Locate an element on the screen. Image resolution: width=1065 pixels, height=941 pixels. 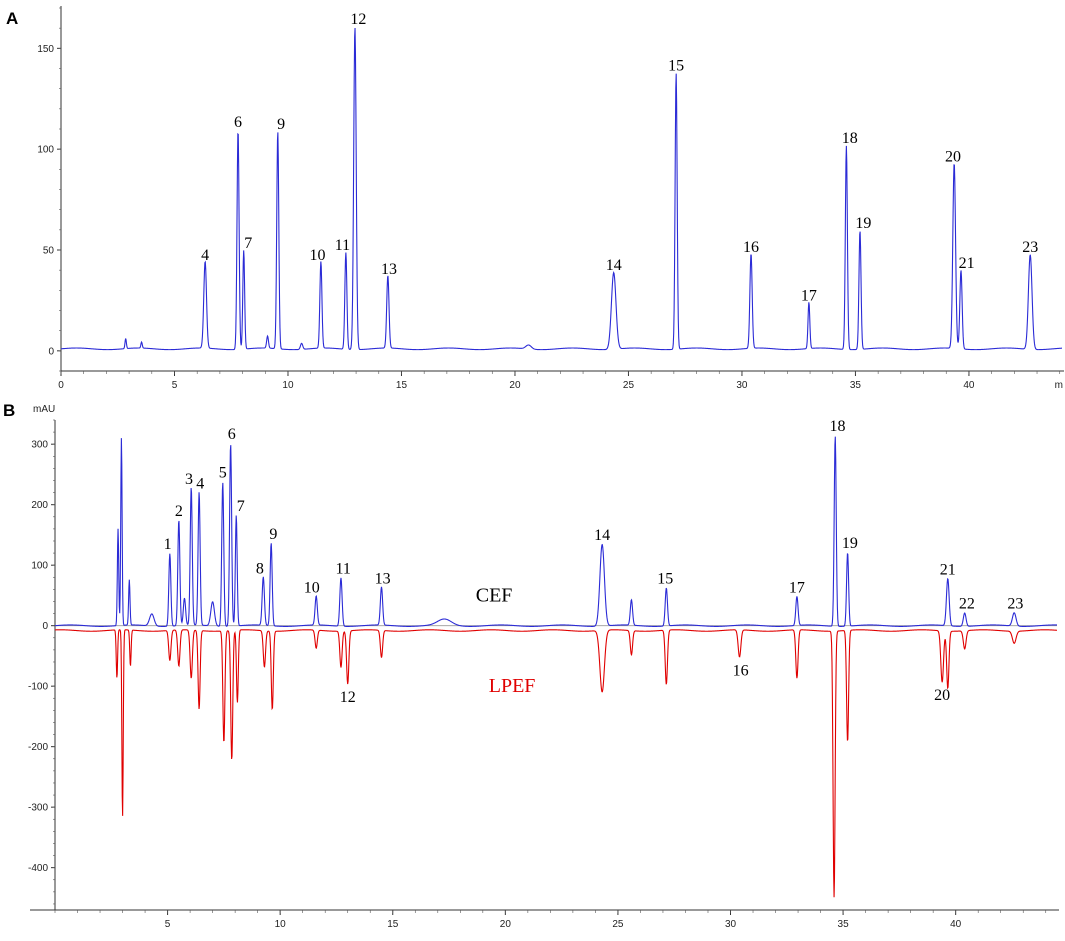
panel-label: A is located at coordinates (12, 18).